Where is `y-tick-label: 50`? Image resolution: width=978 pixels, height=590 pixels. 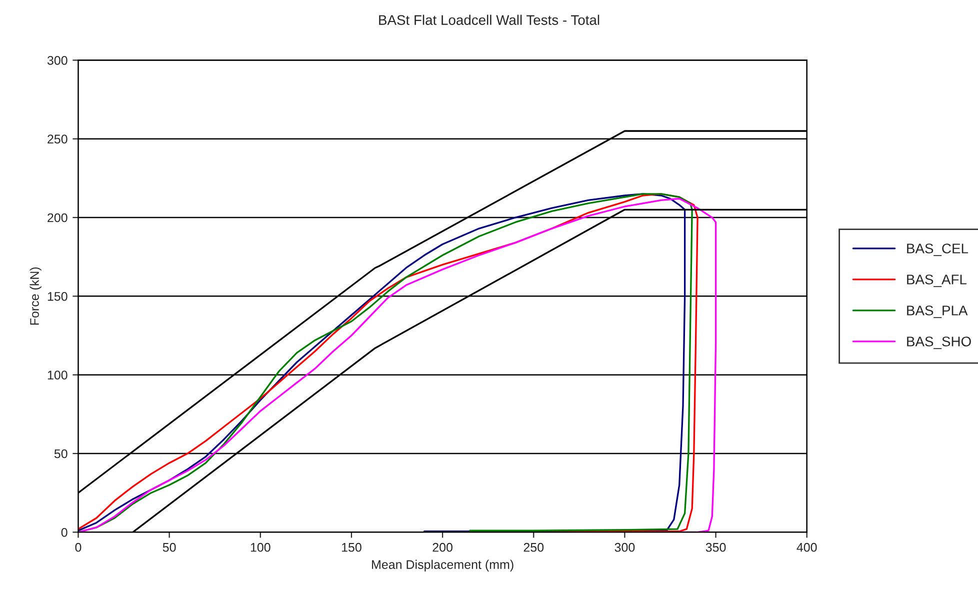 y-tick-label: 50 is located at coordinates (61, 453).